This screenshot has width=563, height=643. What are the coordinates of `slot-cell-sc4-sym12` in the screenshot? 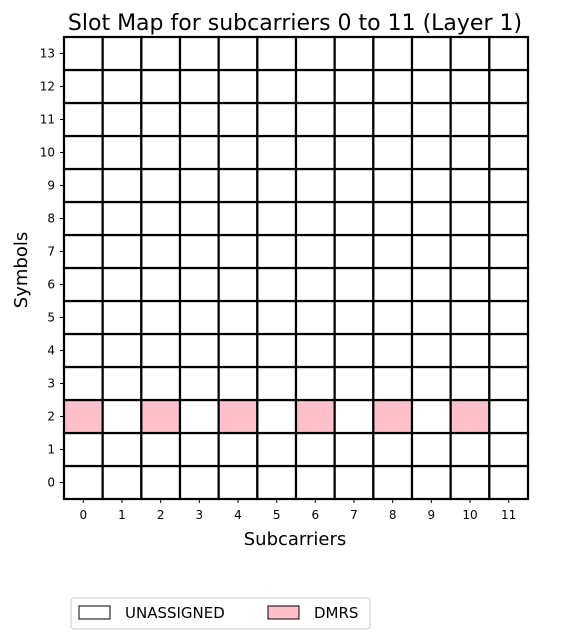 It's located at (238, 86).